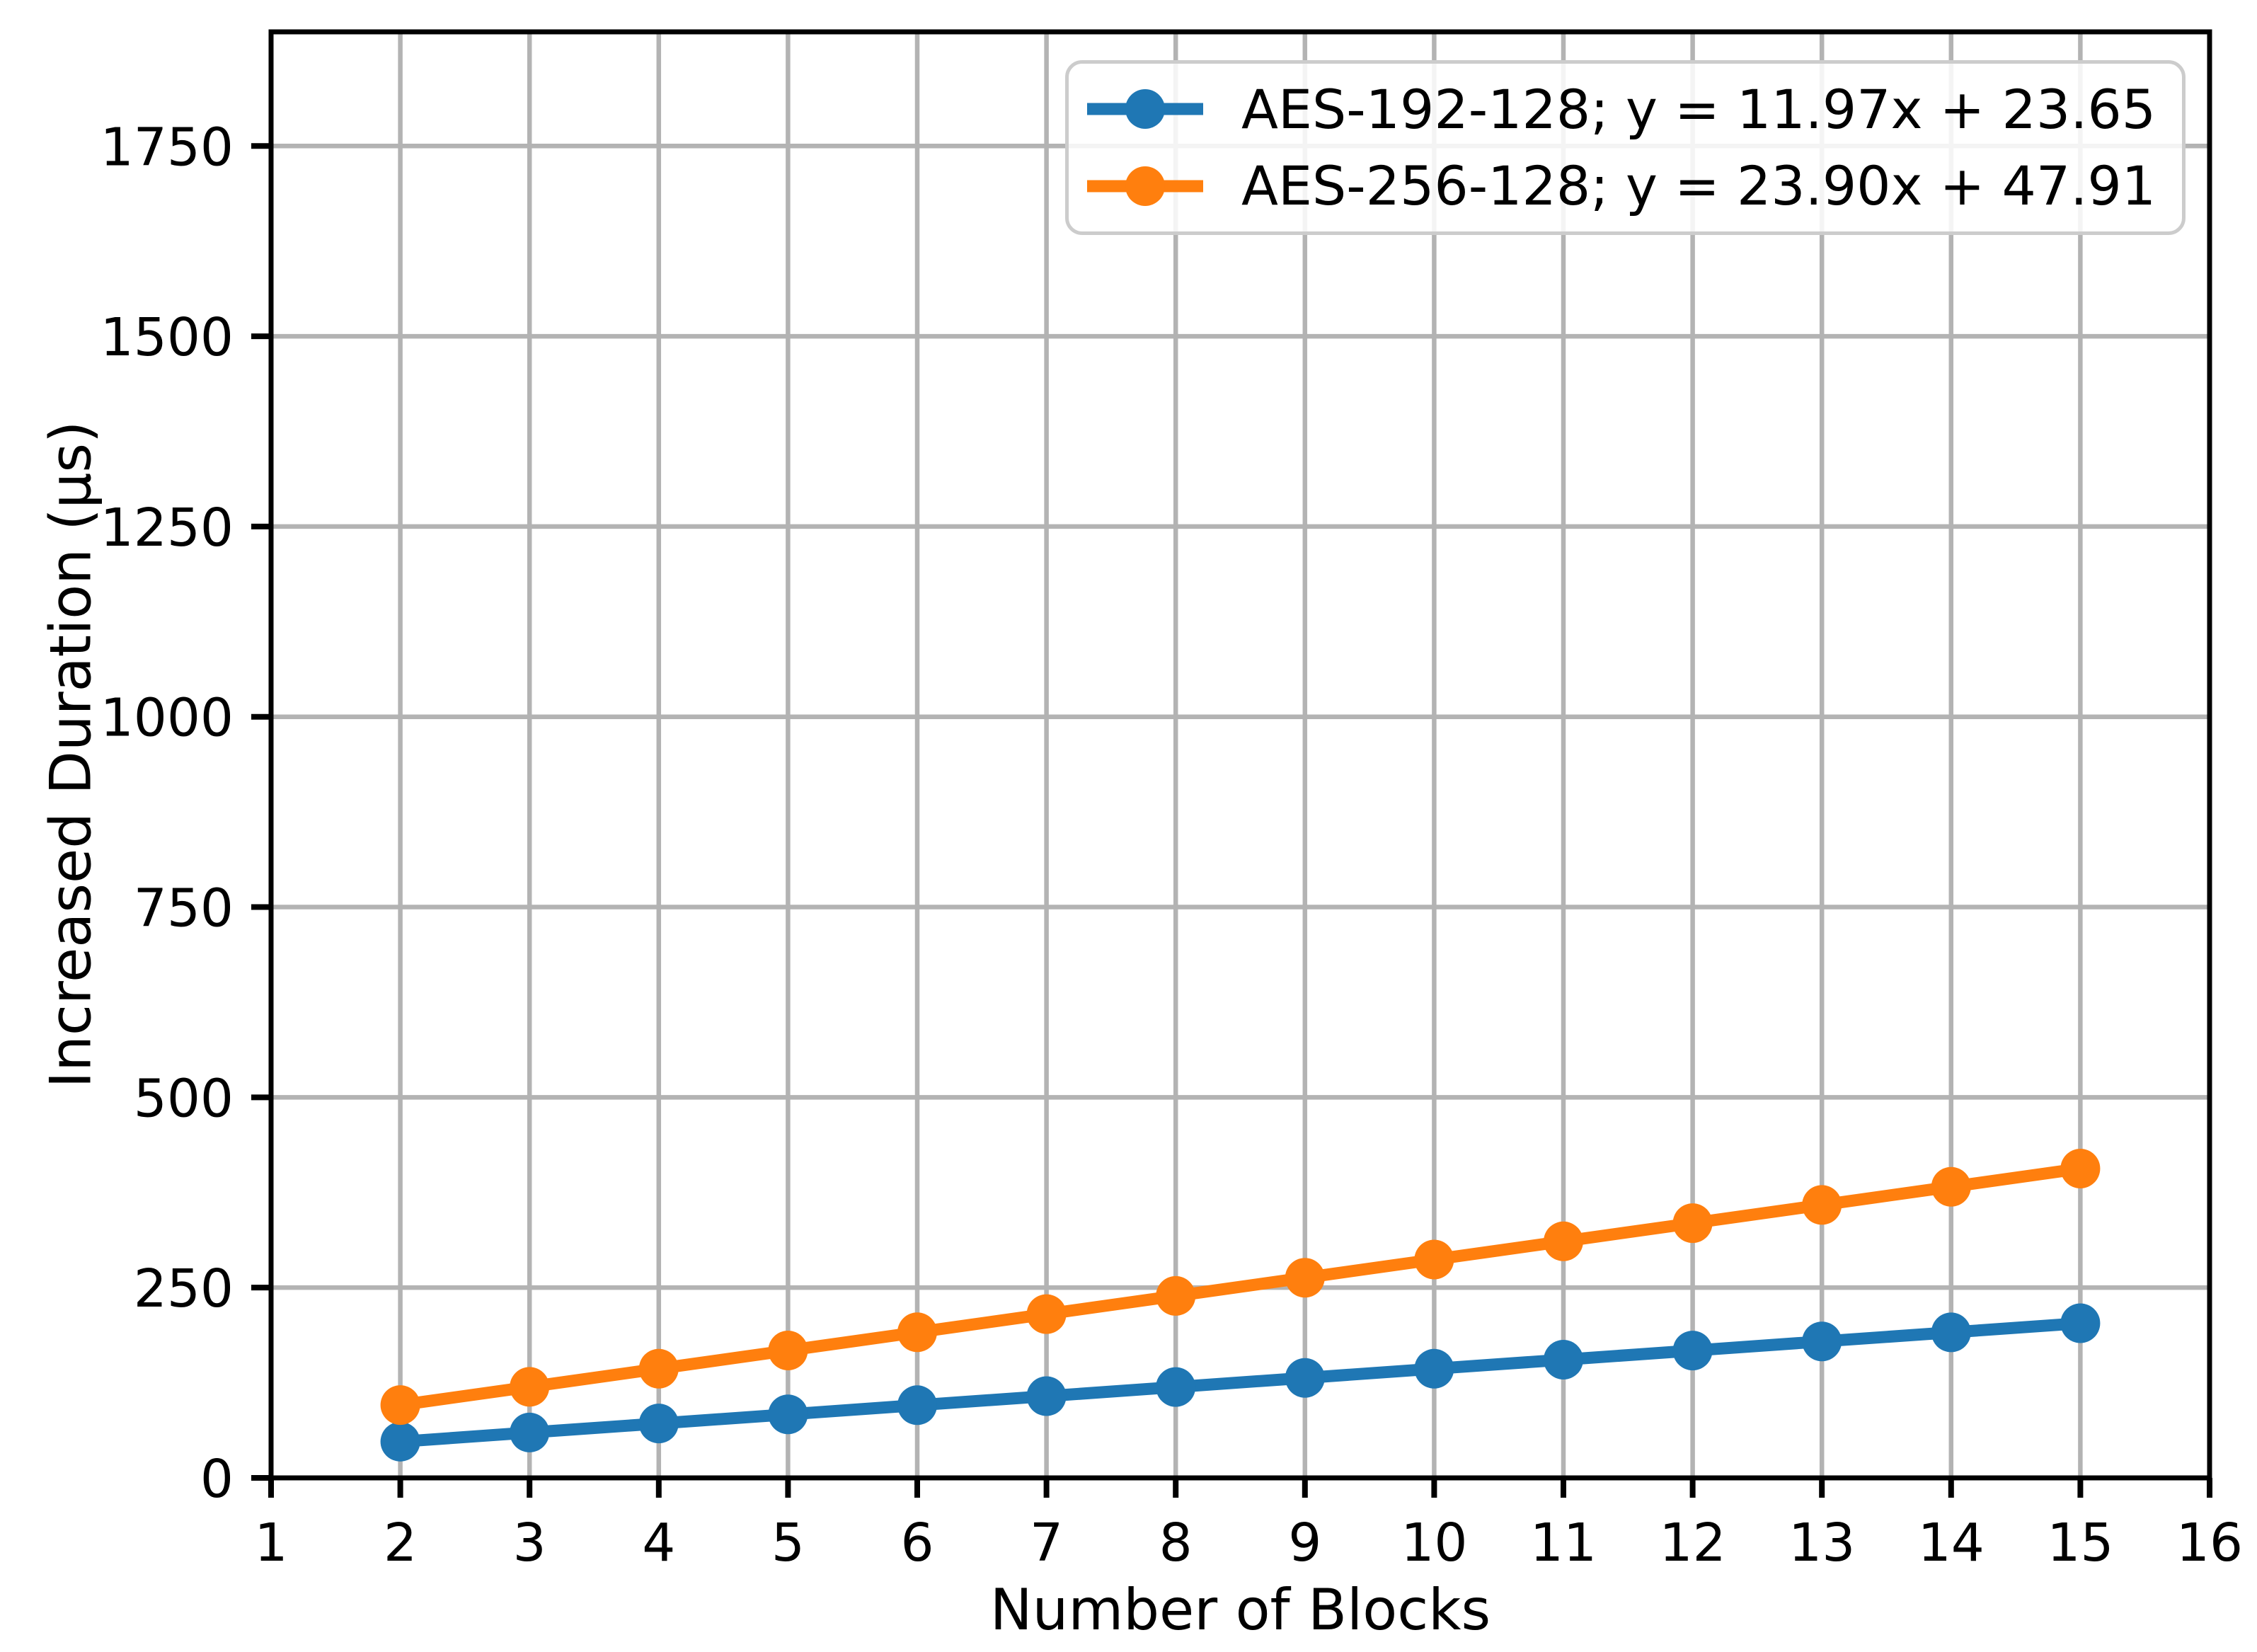 Image resolution: width=2257 pixels, height=1652 pixels. What do you see at coordinates (217, 1480) in the screenshot?
I see `y-tick-label: 0` at bounding box center [217, 1480].